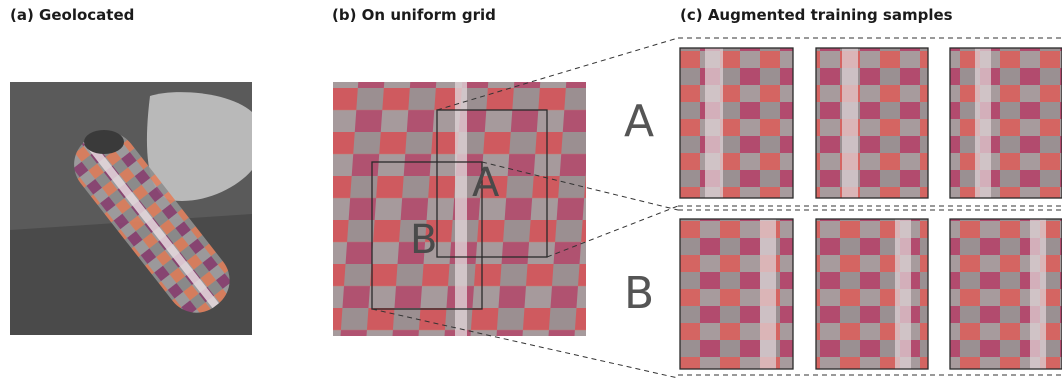  I want to click on sample-a2, so click(872, 123).